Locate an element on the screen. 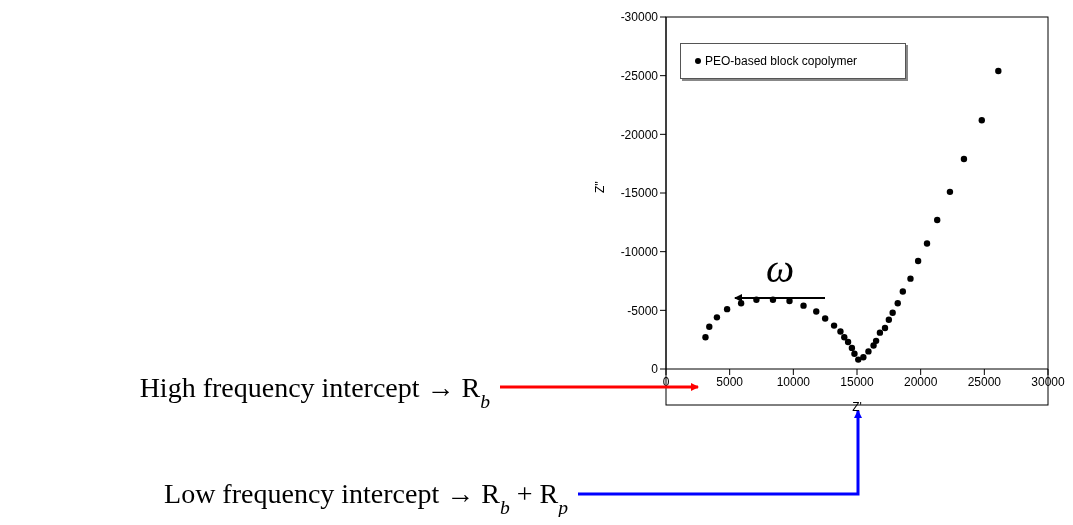 Image resolution: width=1073 pixels, height=525 pixels. y-tick-label: -5000 is located at coordinates (643, 310).